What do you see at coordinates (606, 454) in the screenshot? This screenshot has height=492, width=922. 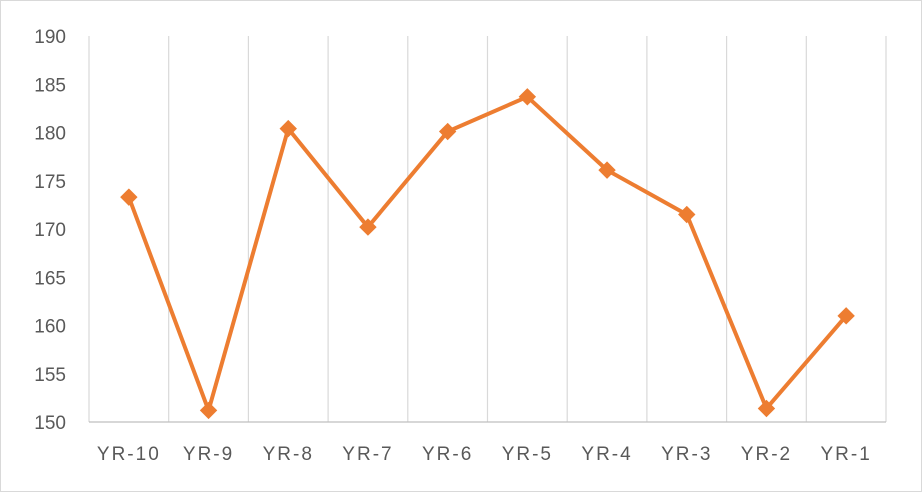 I see `x-tick-label: YR-4` at bounding box center [606, 454].